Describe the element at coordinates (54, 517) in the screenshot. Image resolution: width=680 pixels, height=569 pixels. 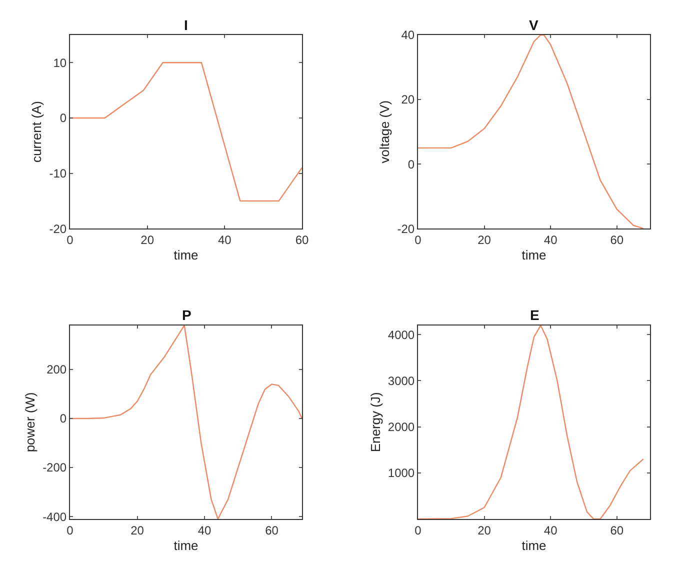
I see `y-tick-label: -400` at that location.